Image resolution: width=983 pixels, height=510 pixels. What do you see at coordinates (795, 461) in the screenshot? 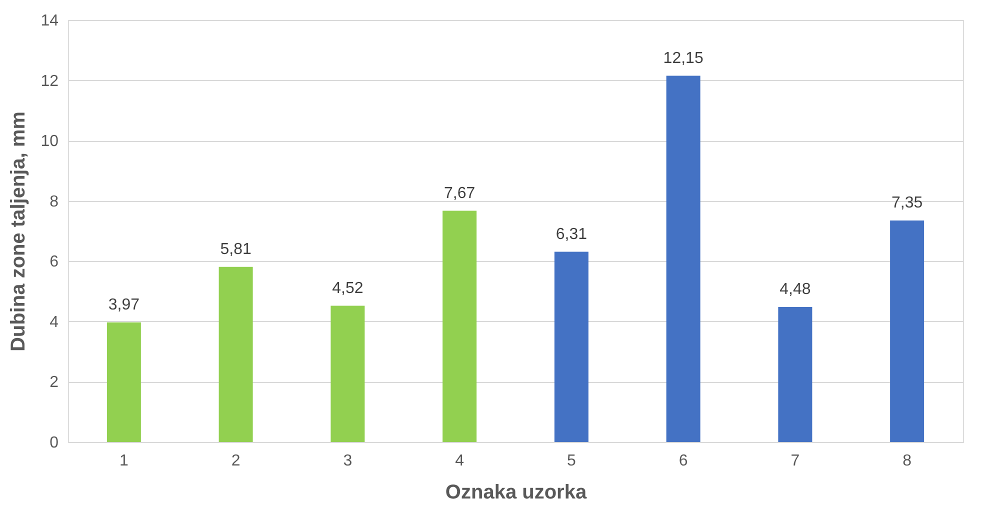
I see `x-tick-label: 7` at bounding box center [795, 461].